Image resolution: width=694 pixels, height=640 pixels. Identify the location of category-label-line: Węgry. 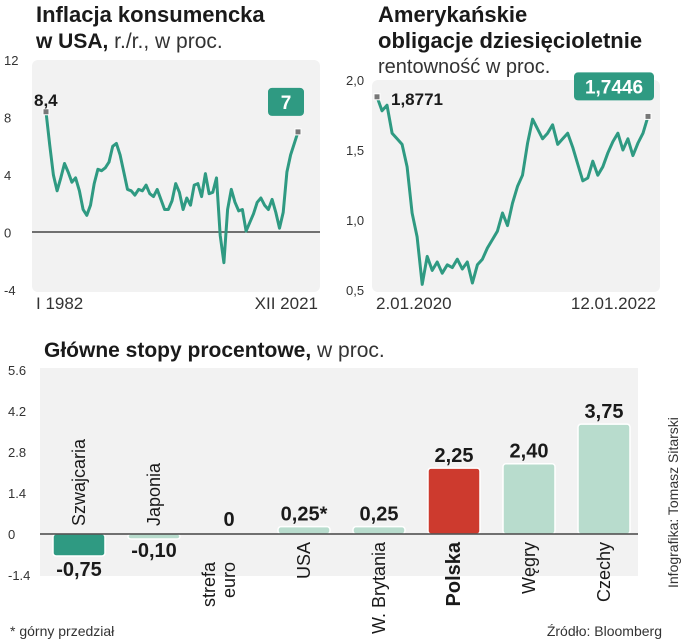
(529, 568).